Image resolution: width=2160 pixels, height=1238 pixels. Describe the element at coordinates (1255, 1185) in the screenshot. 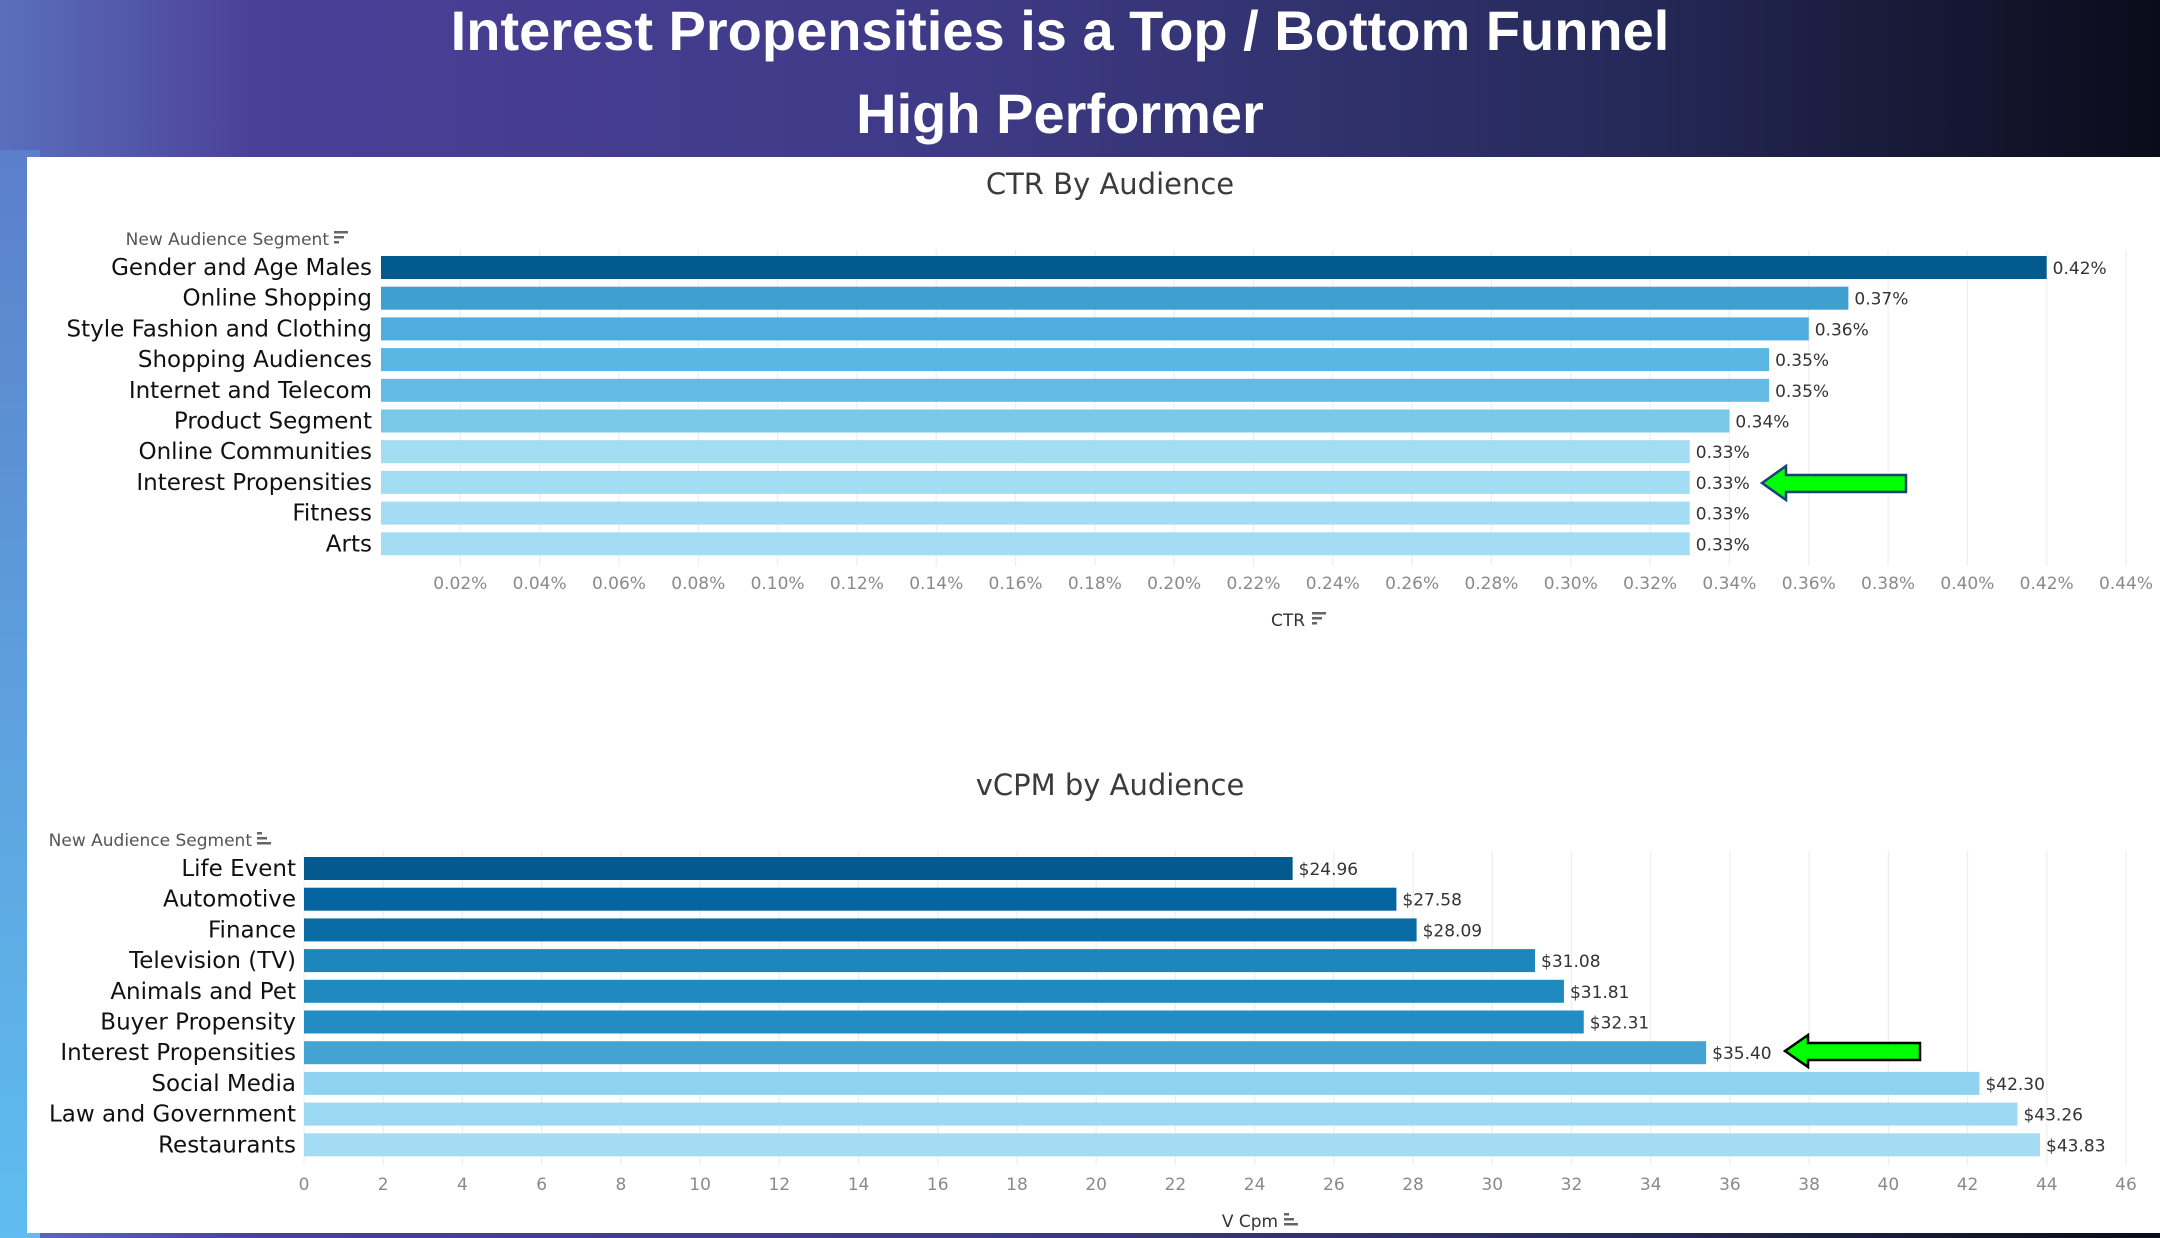

I see `x-tick-label: 24` at that location.